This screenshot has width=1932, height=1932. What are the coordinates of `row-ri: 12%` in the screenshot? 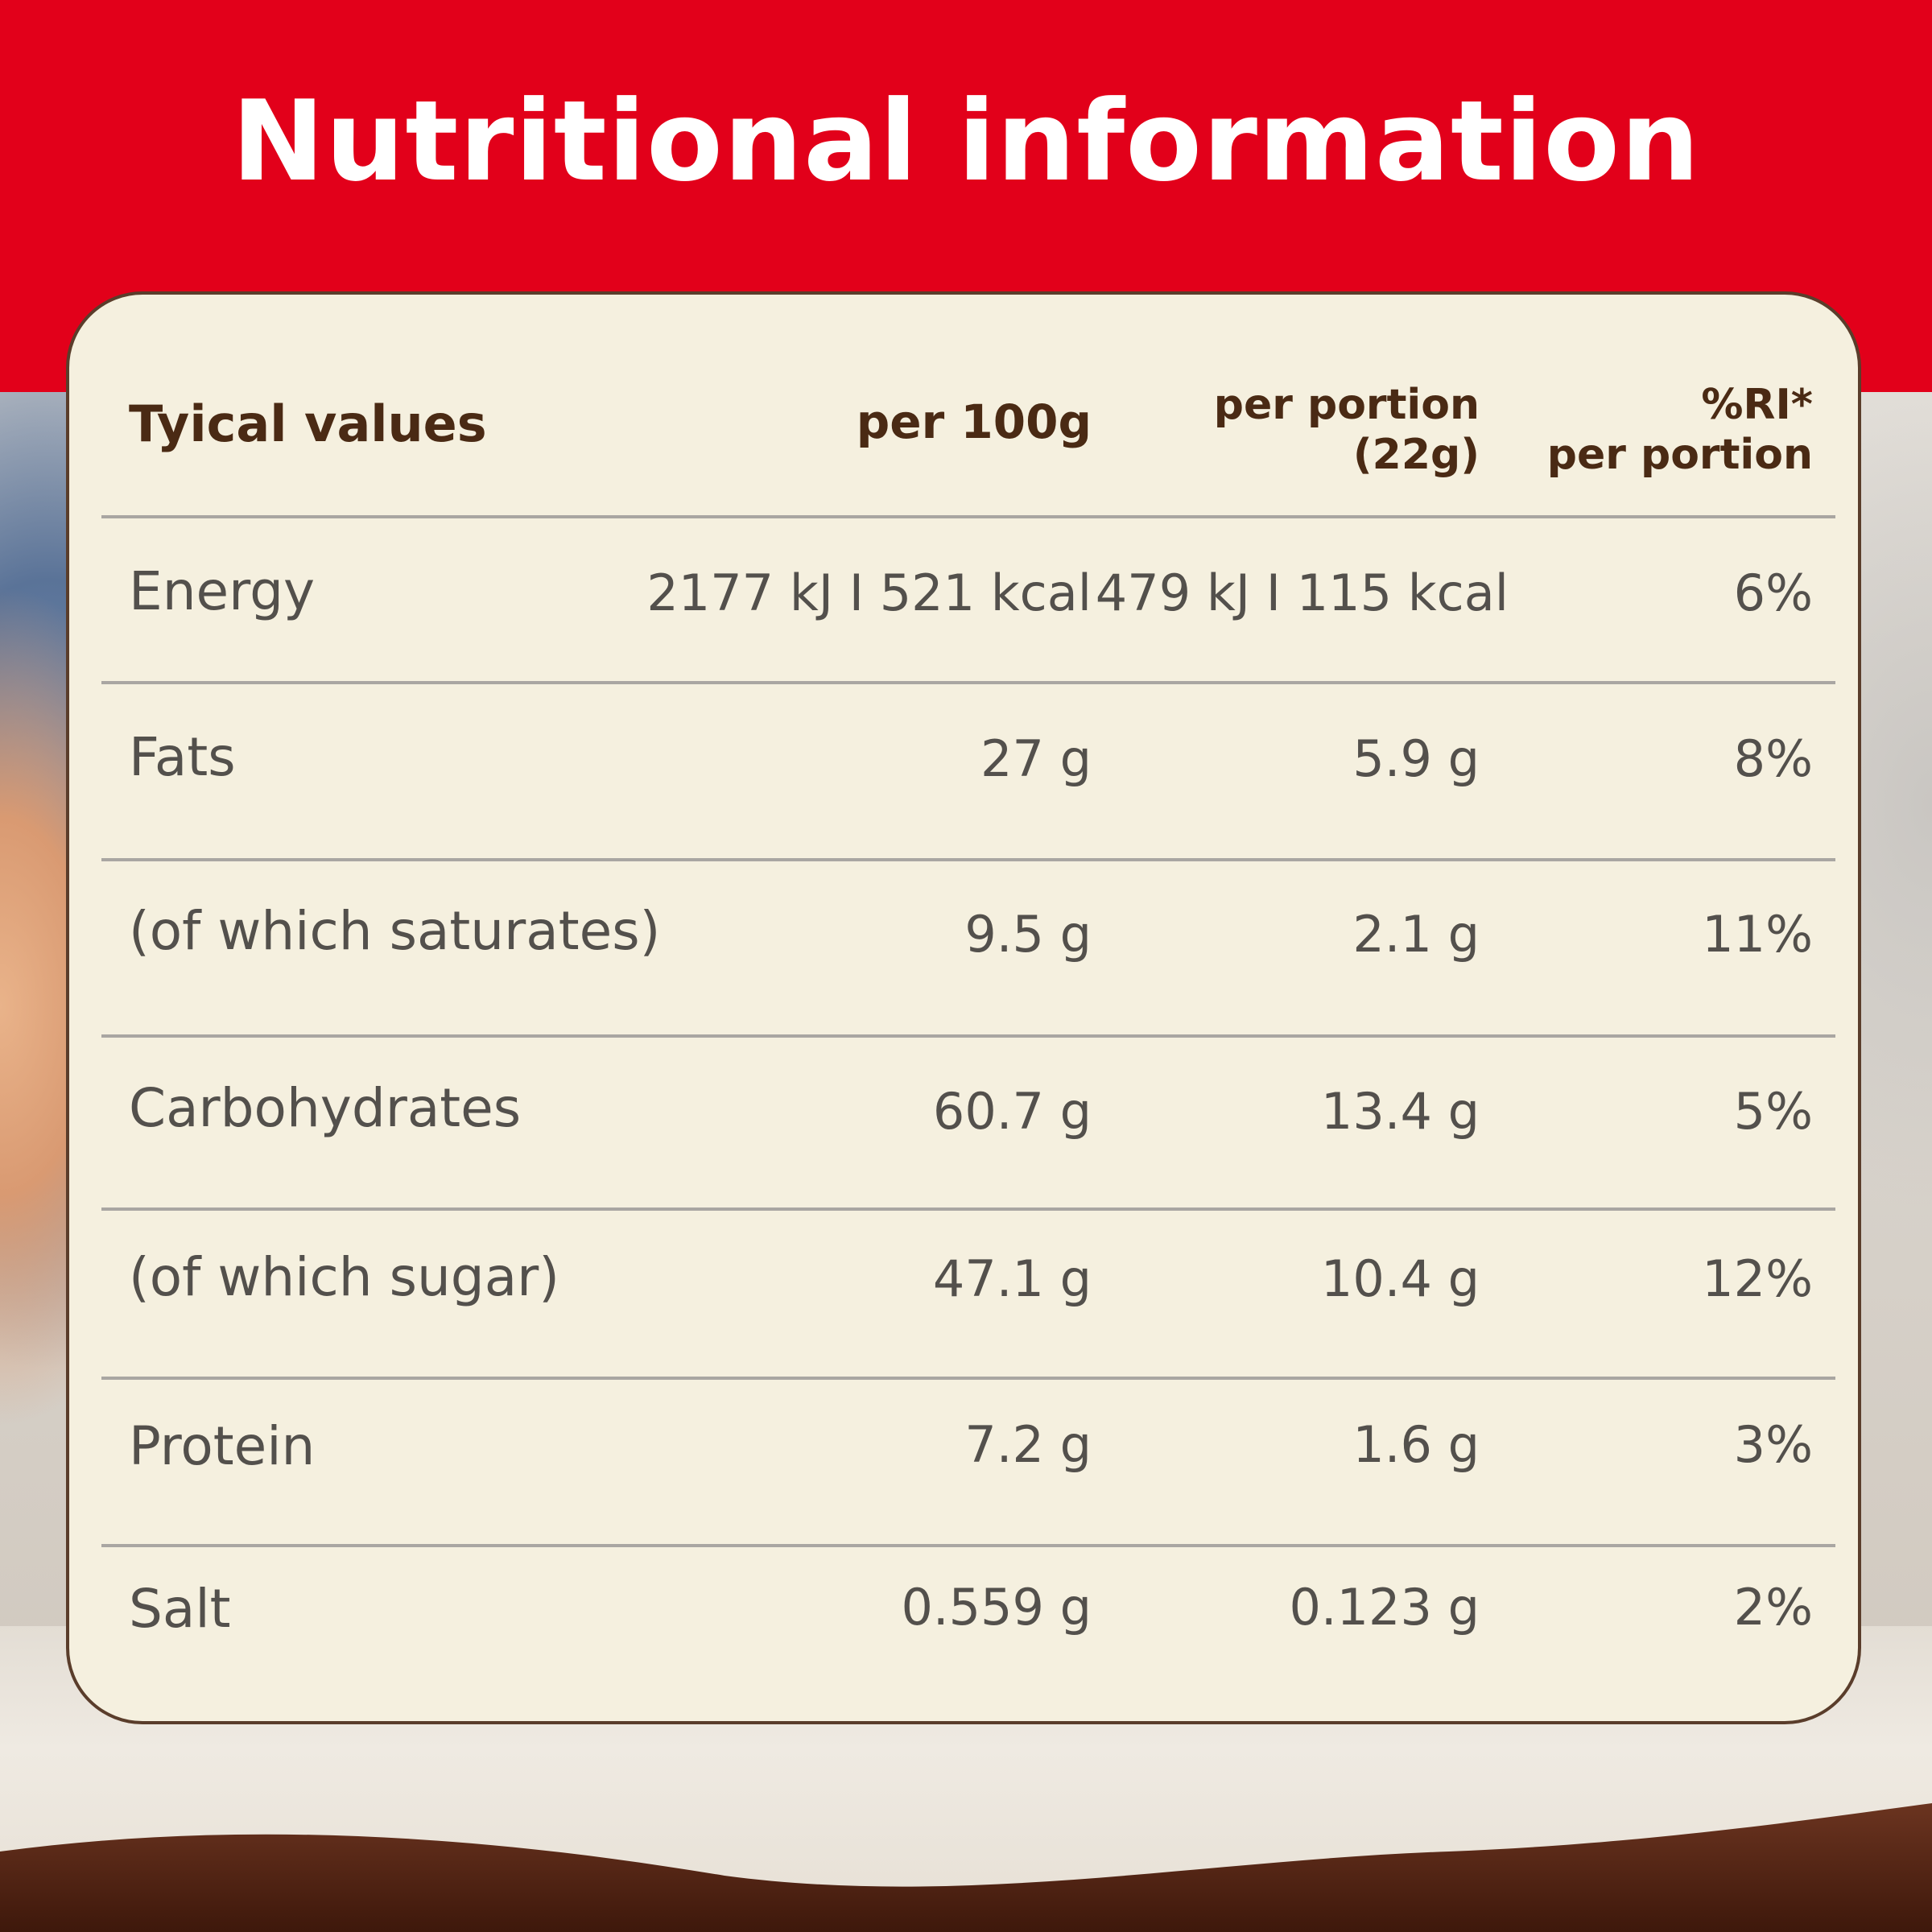 It's located at (1757, 1278).